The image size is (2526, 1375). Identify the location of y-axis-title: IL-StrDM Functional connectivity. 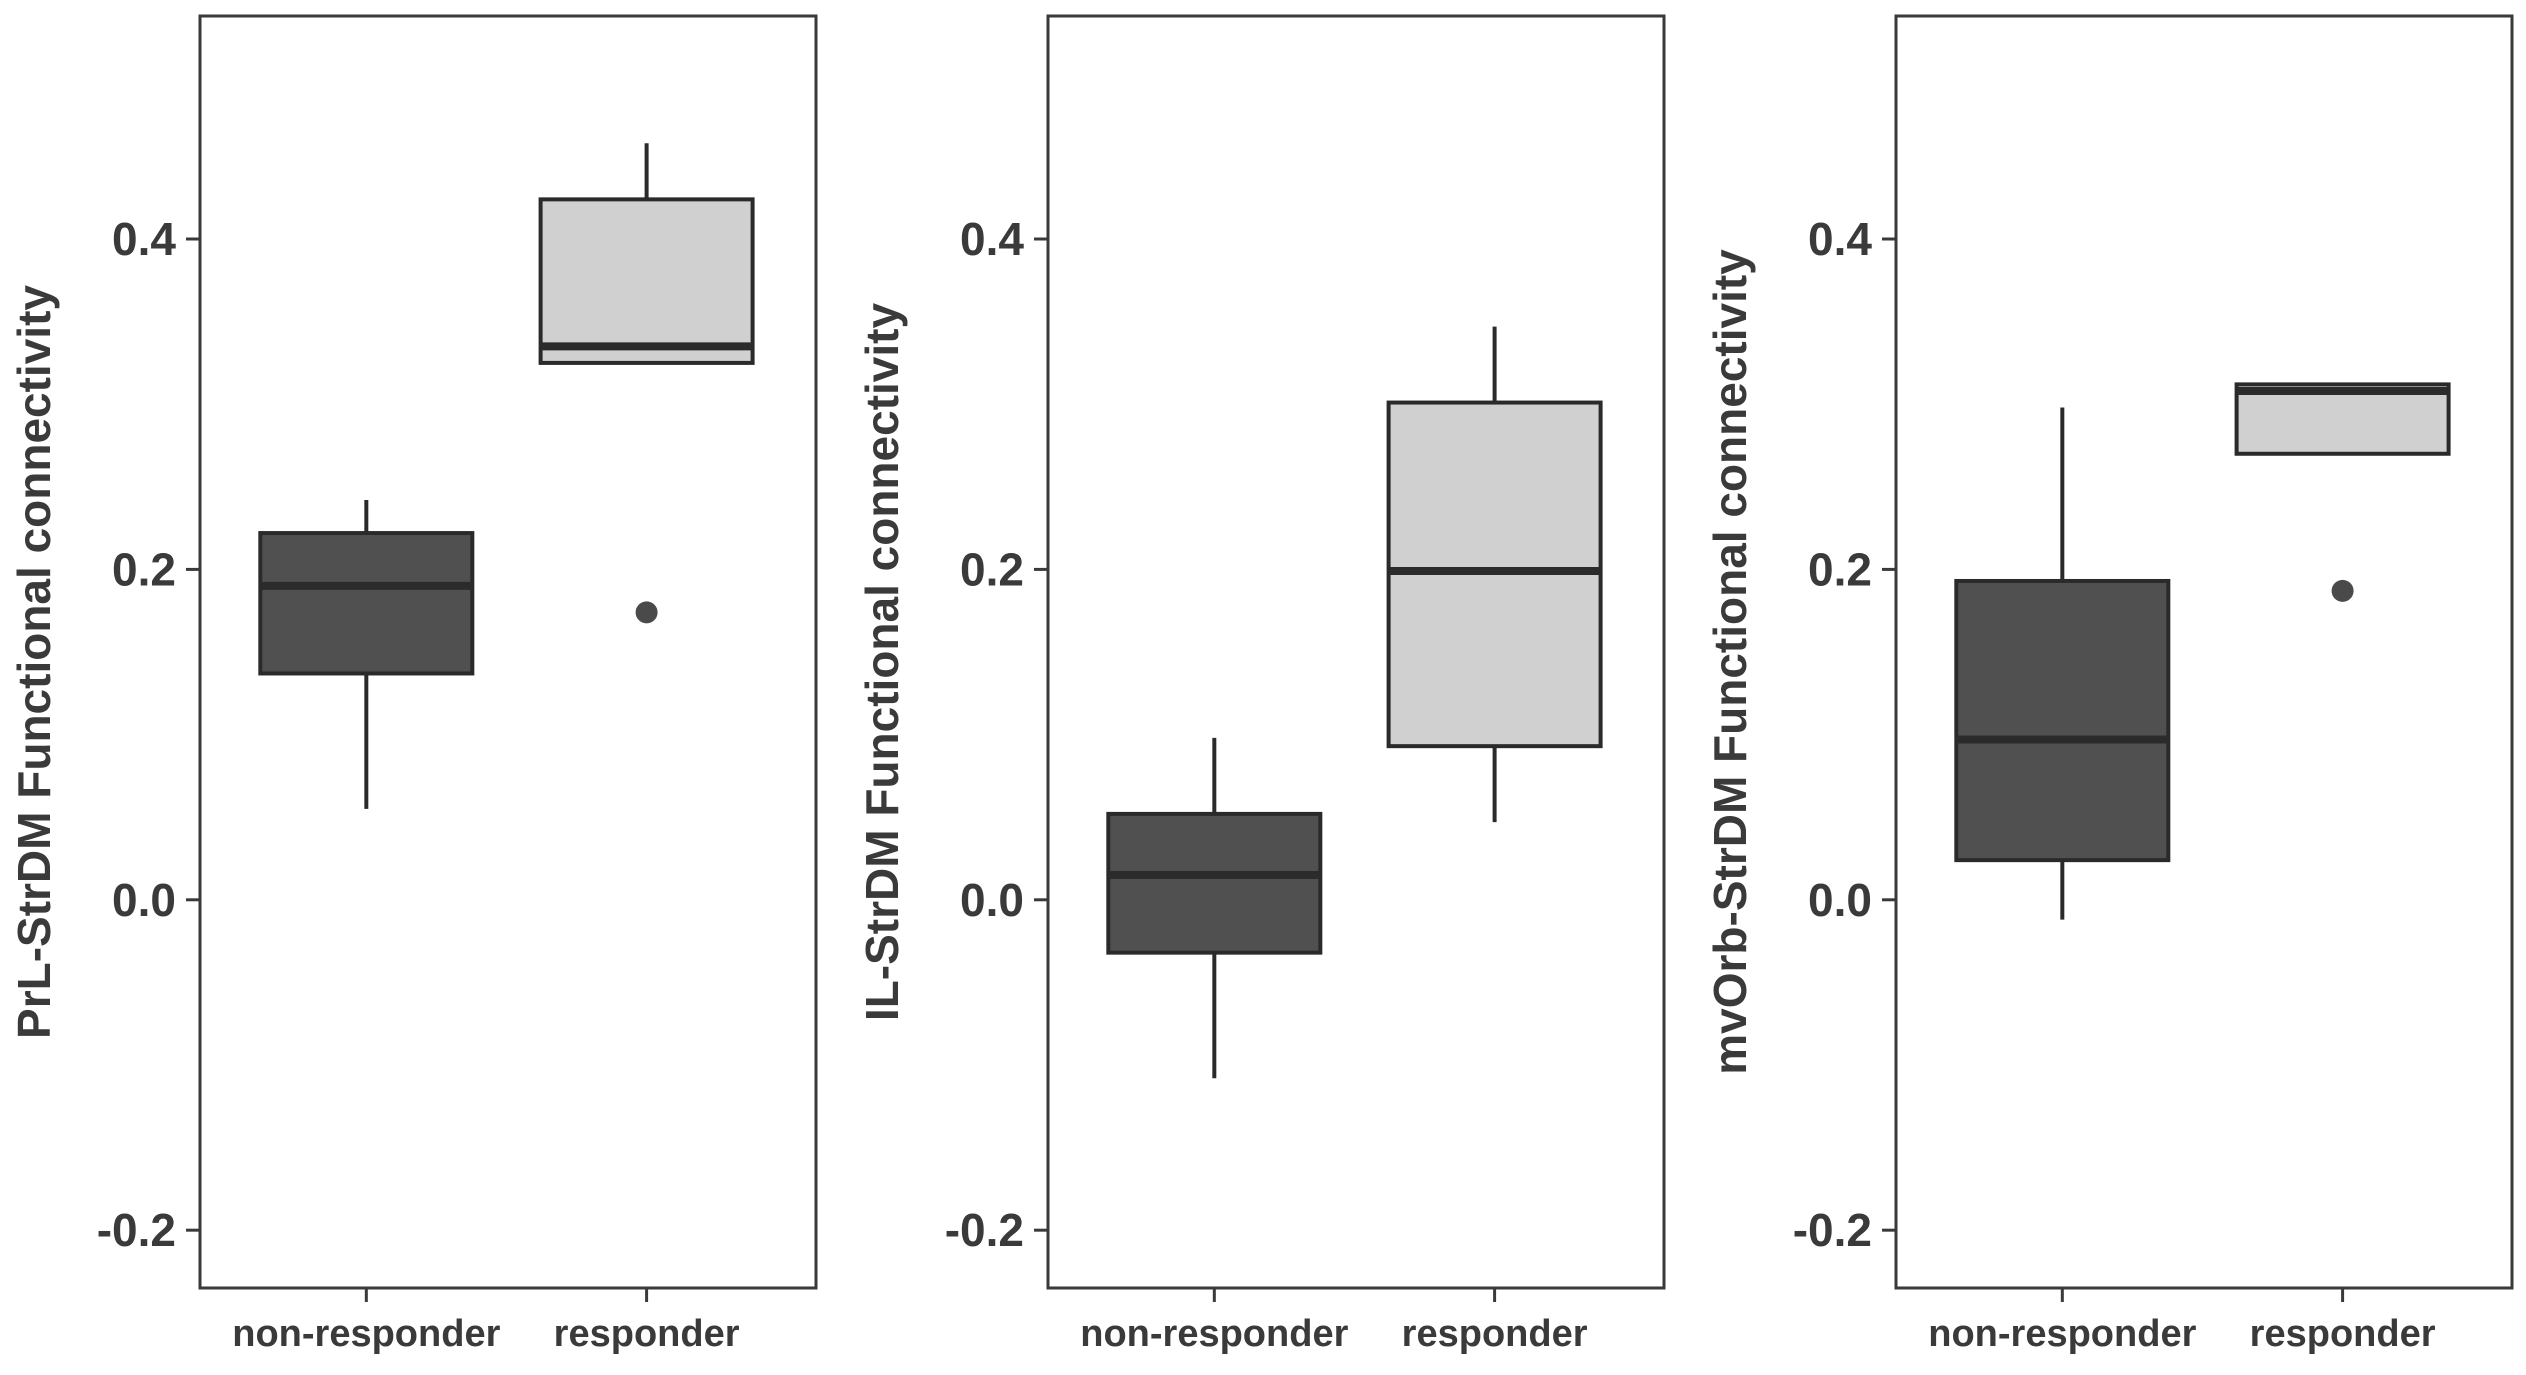
(882, 662).